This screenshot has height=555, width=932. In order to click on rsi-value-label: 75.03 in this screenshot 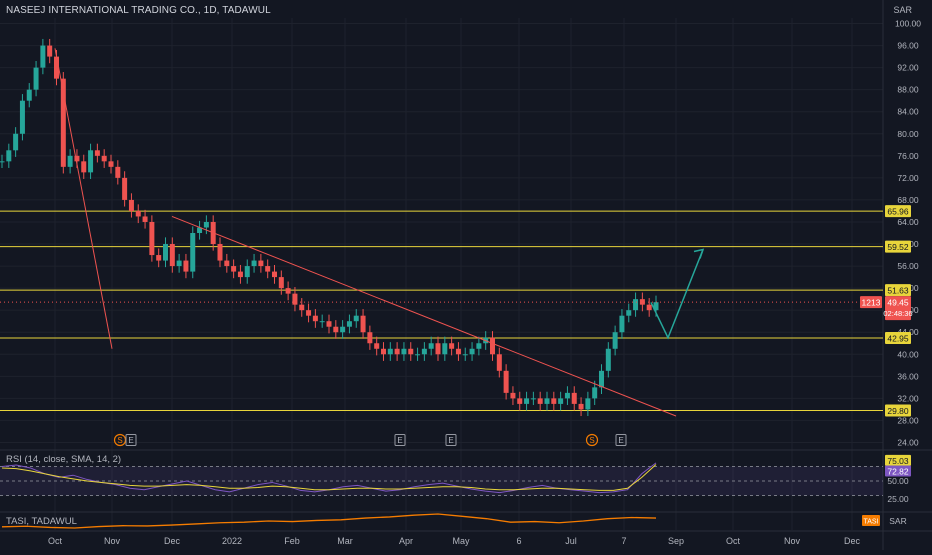, I will do `click(898, 461)`.